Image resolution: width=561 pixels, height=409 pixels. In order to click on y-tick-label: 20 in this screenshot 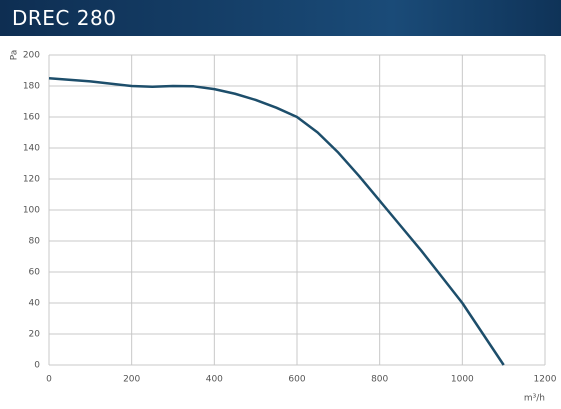, I will do `click(35, 335)`.